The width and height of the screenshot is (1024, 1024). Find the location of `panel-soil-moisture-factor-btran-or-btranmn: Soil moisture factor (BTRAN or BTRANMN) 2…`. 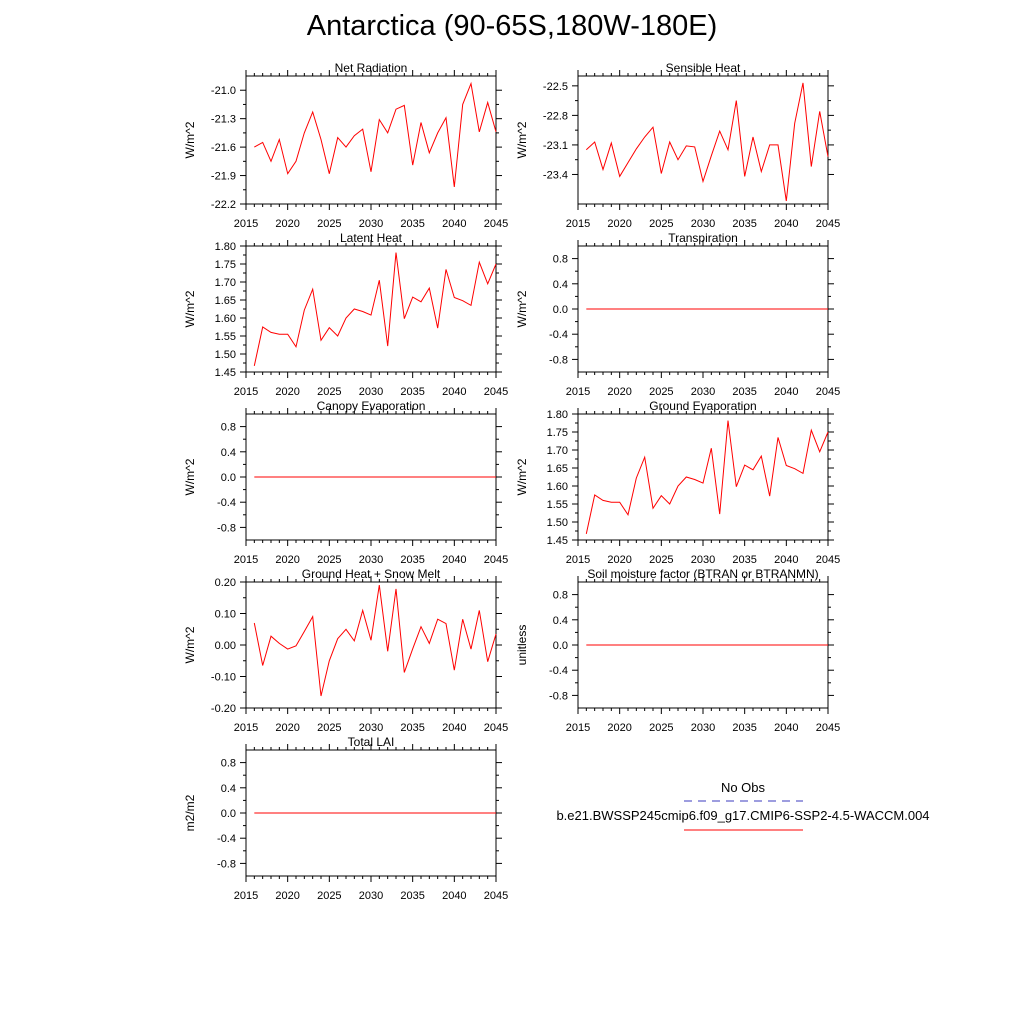

panel-soil-moisture-factor-btran-or-btranmn: Soil moisture factor (BTRAN or BTRANMN) 2… is located at coordinates (677, 650).